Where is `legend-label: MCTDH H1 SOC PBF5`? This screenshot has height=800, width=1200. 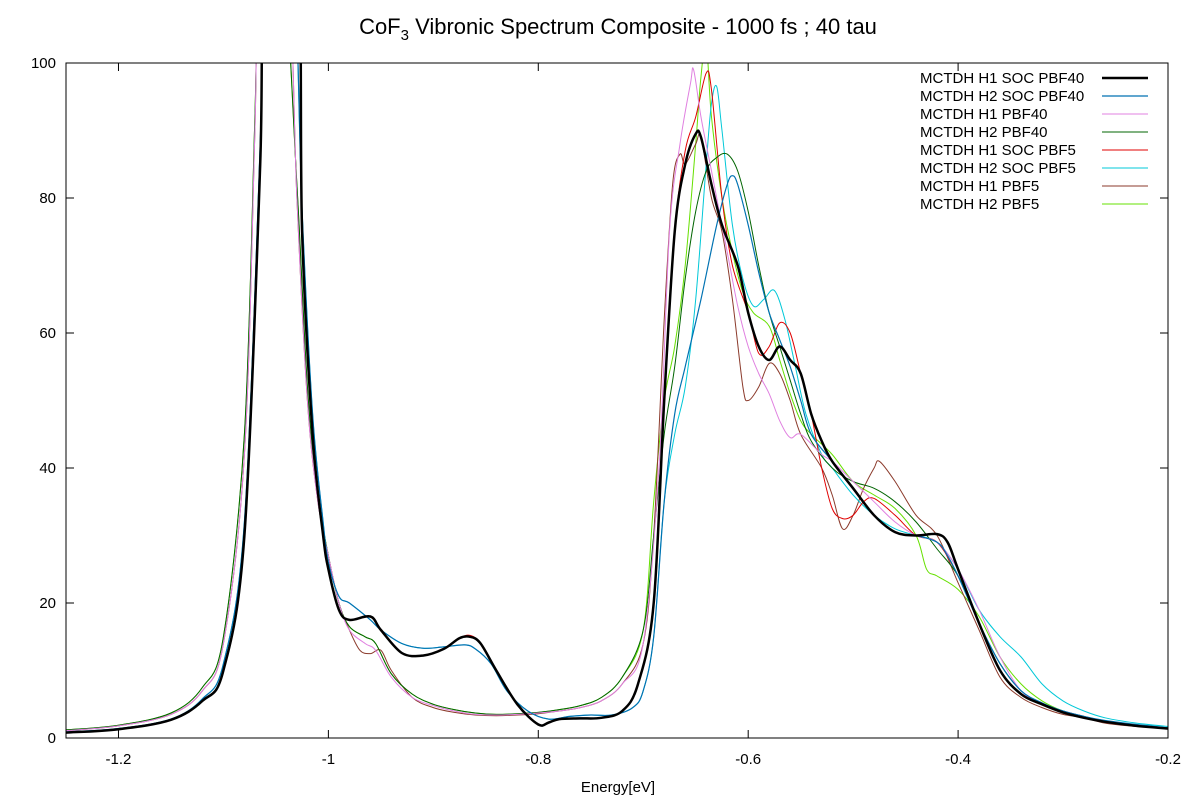 legend-label: MCTDH H1 SOC PBF5 is located at coordinates (998, 150).